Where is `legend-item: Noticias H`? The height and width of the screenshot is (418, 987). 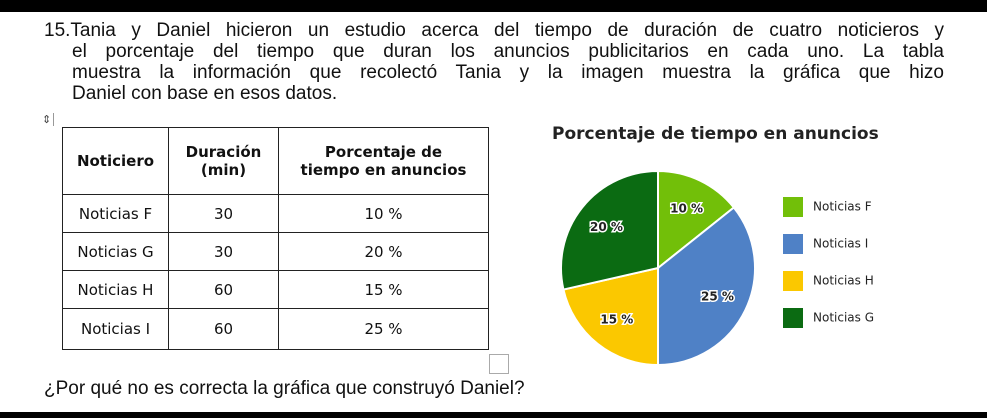
legend-item: Noticias H is located at coordinates (828, 281).